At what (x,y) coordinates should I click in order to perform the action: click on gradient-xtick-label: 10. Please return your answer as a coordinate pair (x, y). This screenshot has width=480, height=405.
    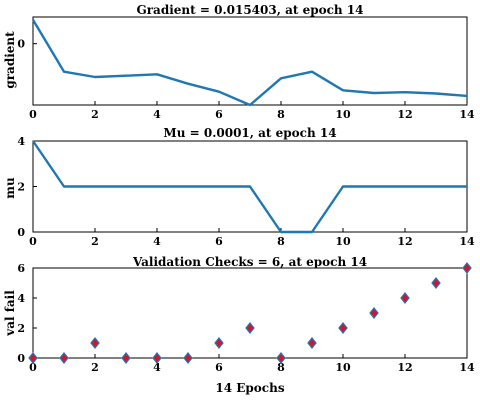
    Looking at the image, I should click on (343, 114).